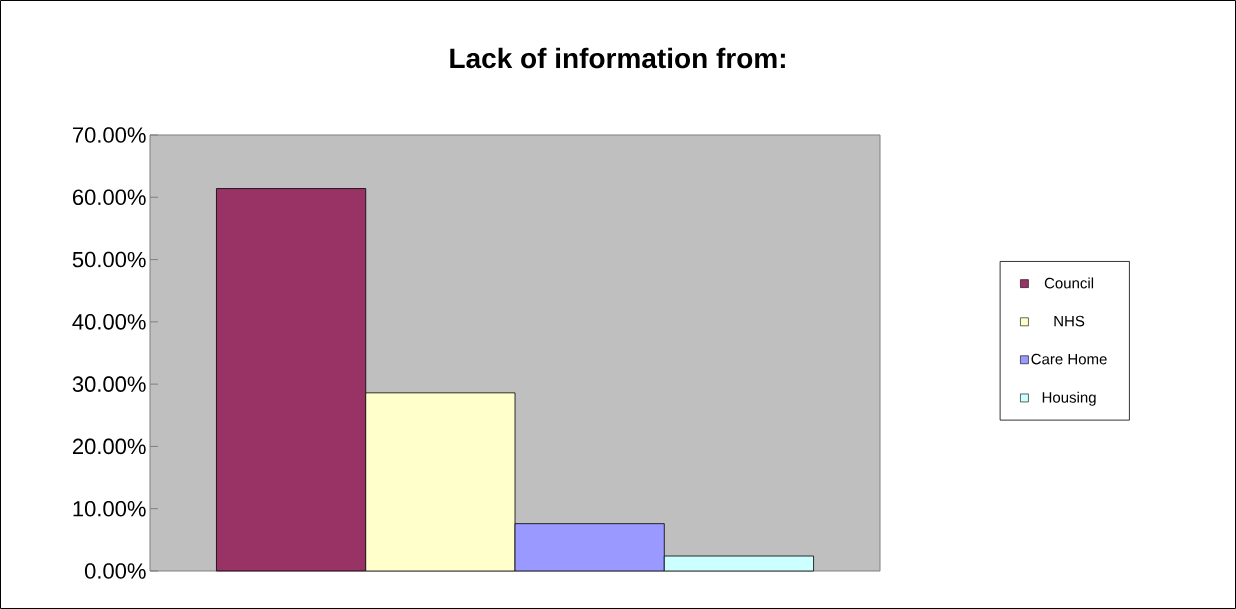  I want to click on y-tick-label: 40.00%, so click(109, 322).